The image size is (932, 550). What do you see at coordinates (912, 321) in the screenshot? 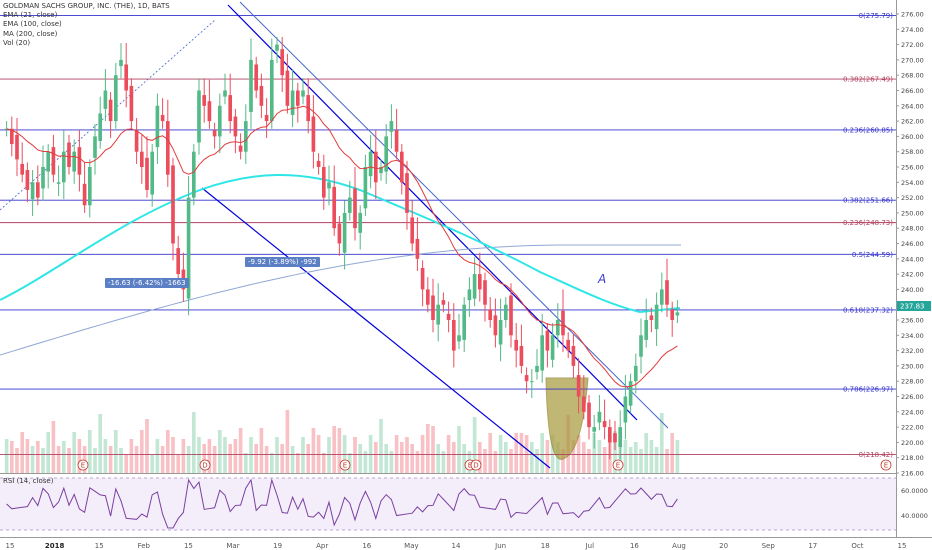
I see `y-tick-label: 236.00` at bounding box center [912, 321].